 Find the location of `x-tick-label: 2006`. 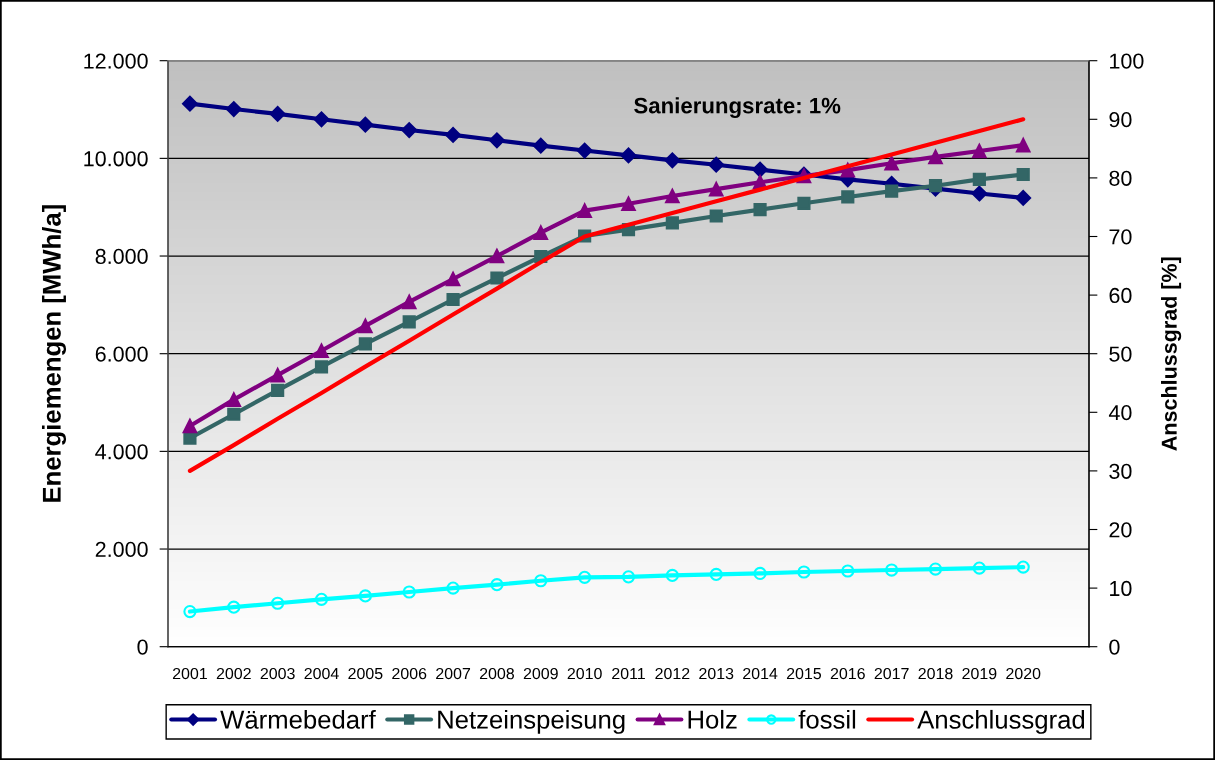

x-tick-label: 2006 is located at coordinates (409, 673).